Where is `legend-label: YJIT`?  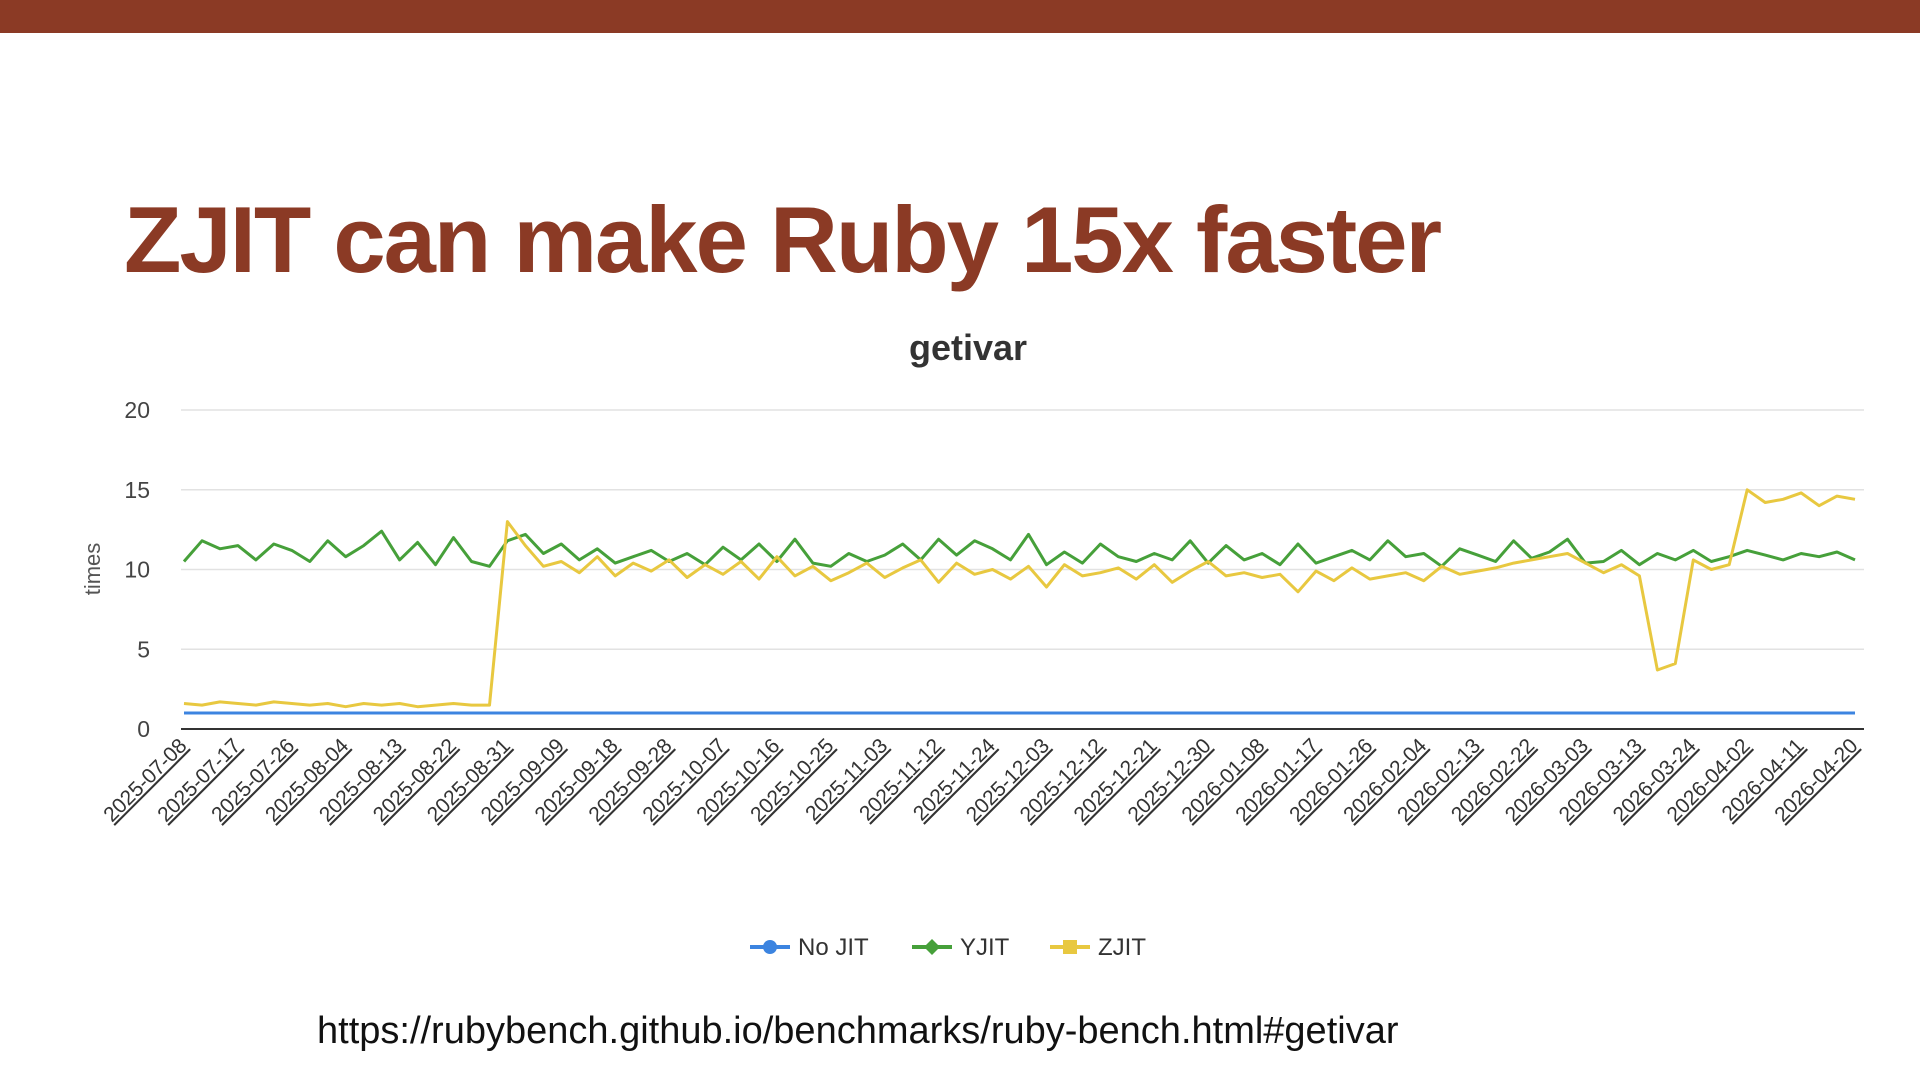 legend-label: YJIT is located at coordinates (985, 947).